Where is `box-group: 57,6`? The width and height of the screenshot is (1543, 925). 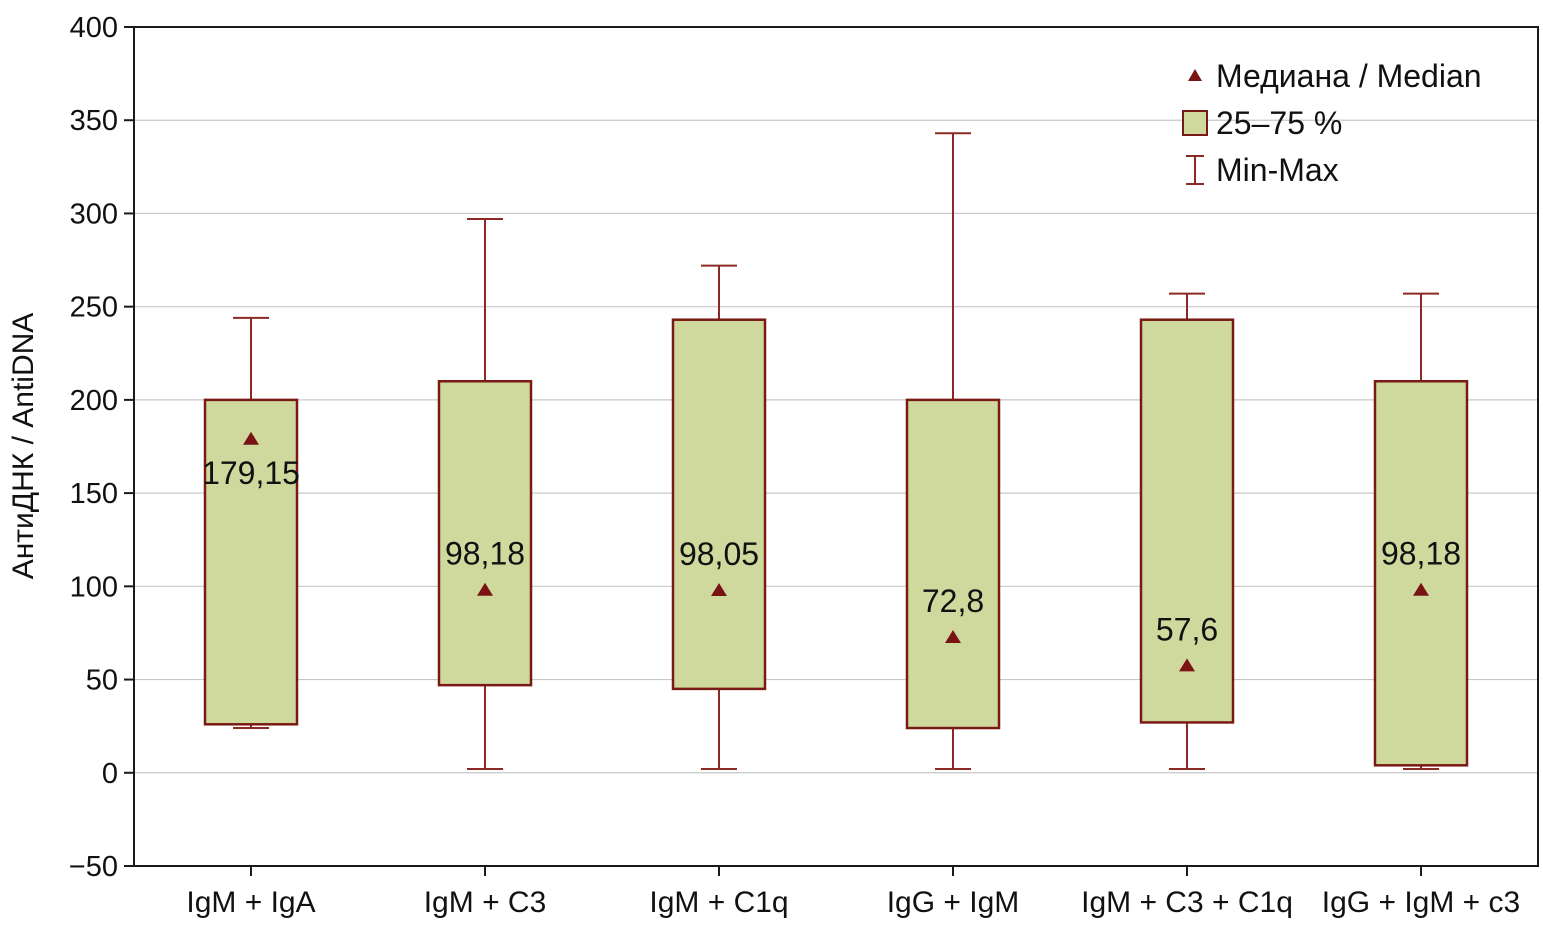
box-group: 57,6 is located at coordinates (1187, 531).